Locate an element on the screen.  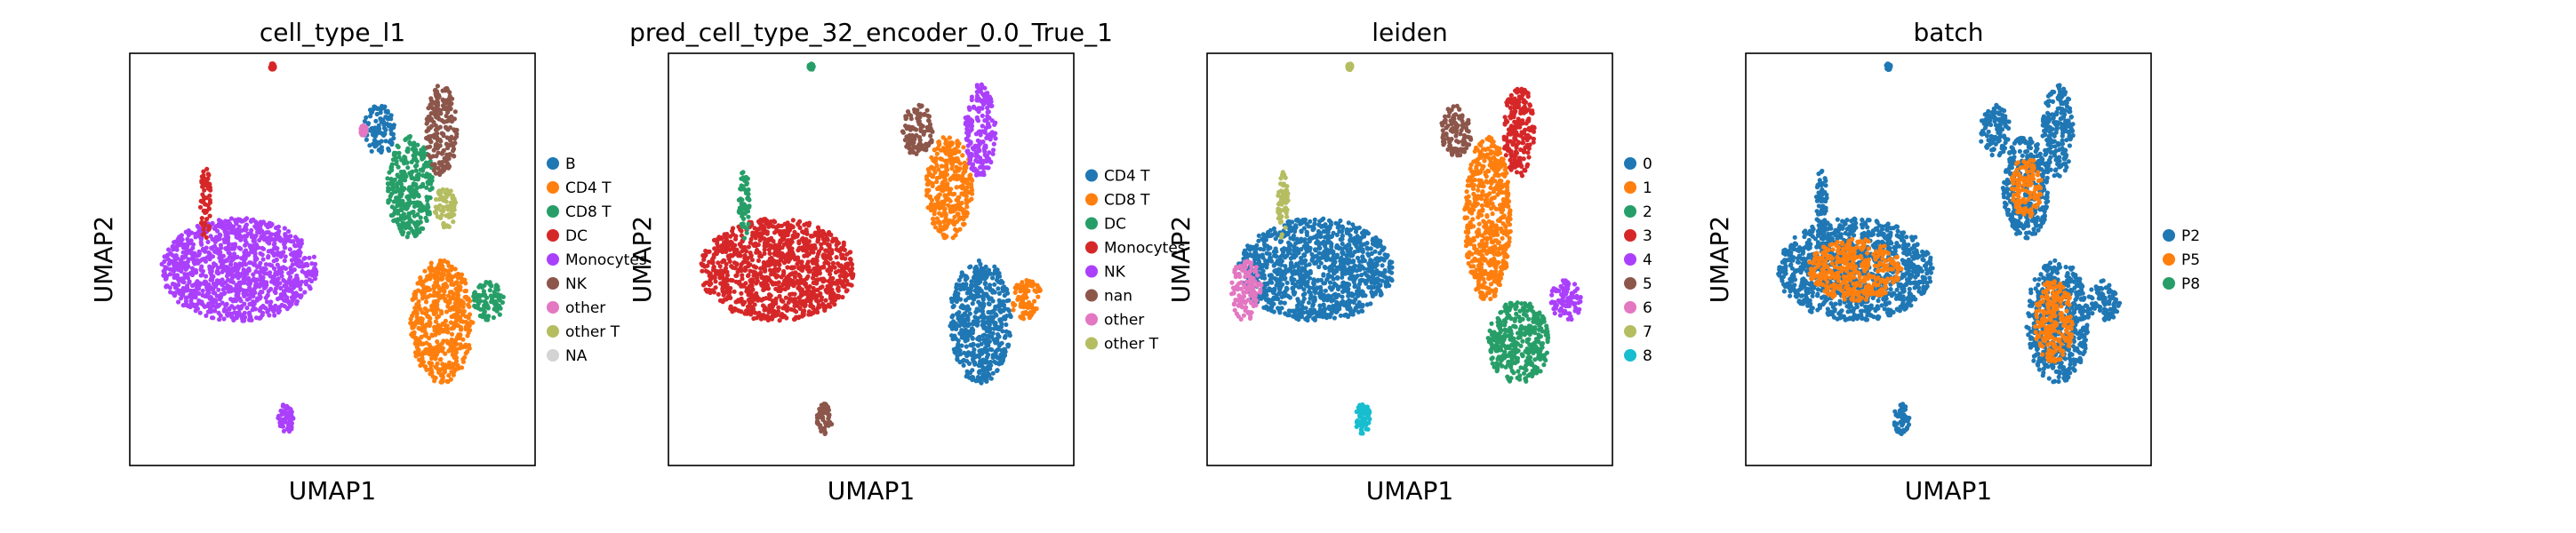
legend-marker is located at coordinates (553, 283).